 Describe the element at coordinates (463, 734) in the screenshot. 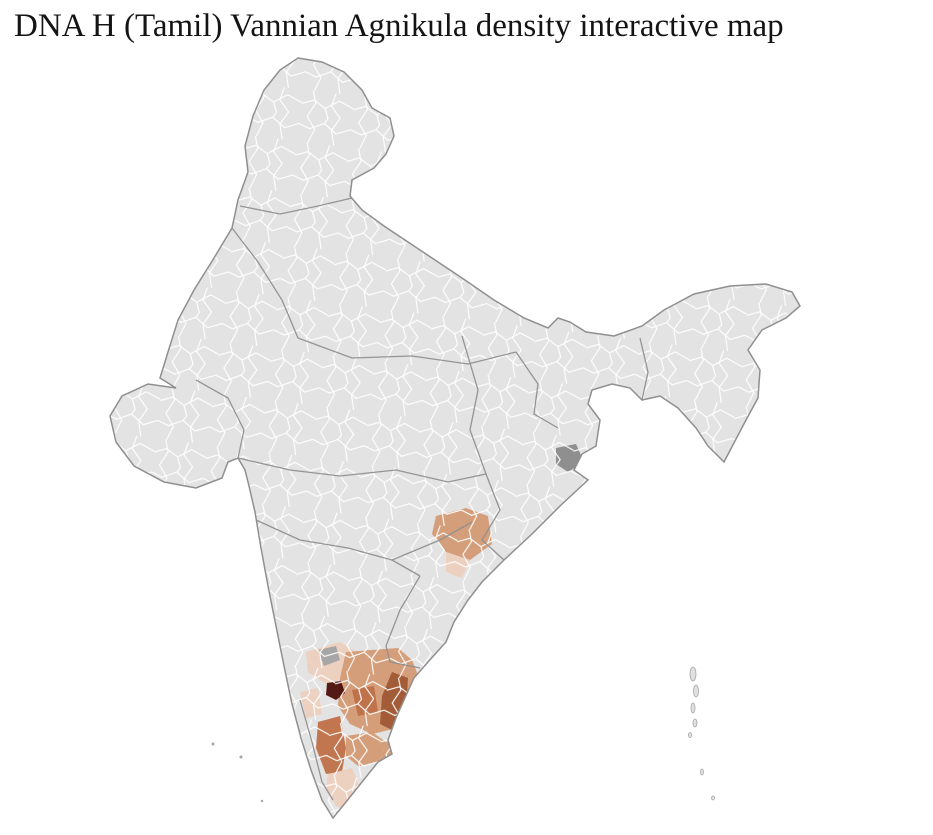

I see `islands-group` at that location.